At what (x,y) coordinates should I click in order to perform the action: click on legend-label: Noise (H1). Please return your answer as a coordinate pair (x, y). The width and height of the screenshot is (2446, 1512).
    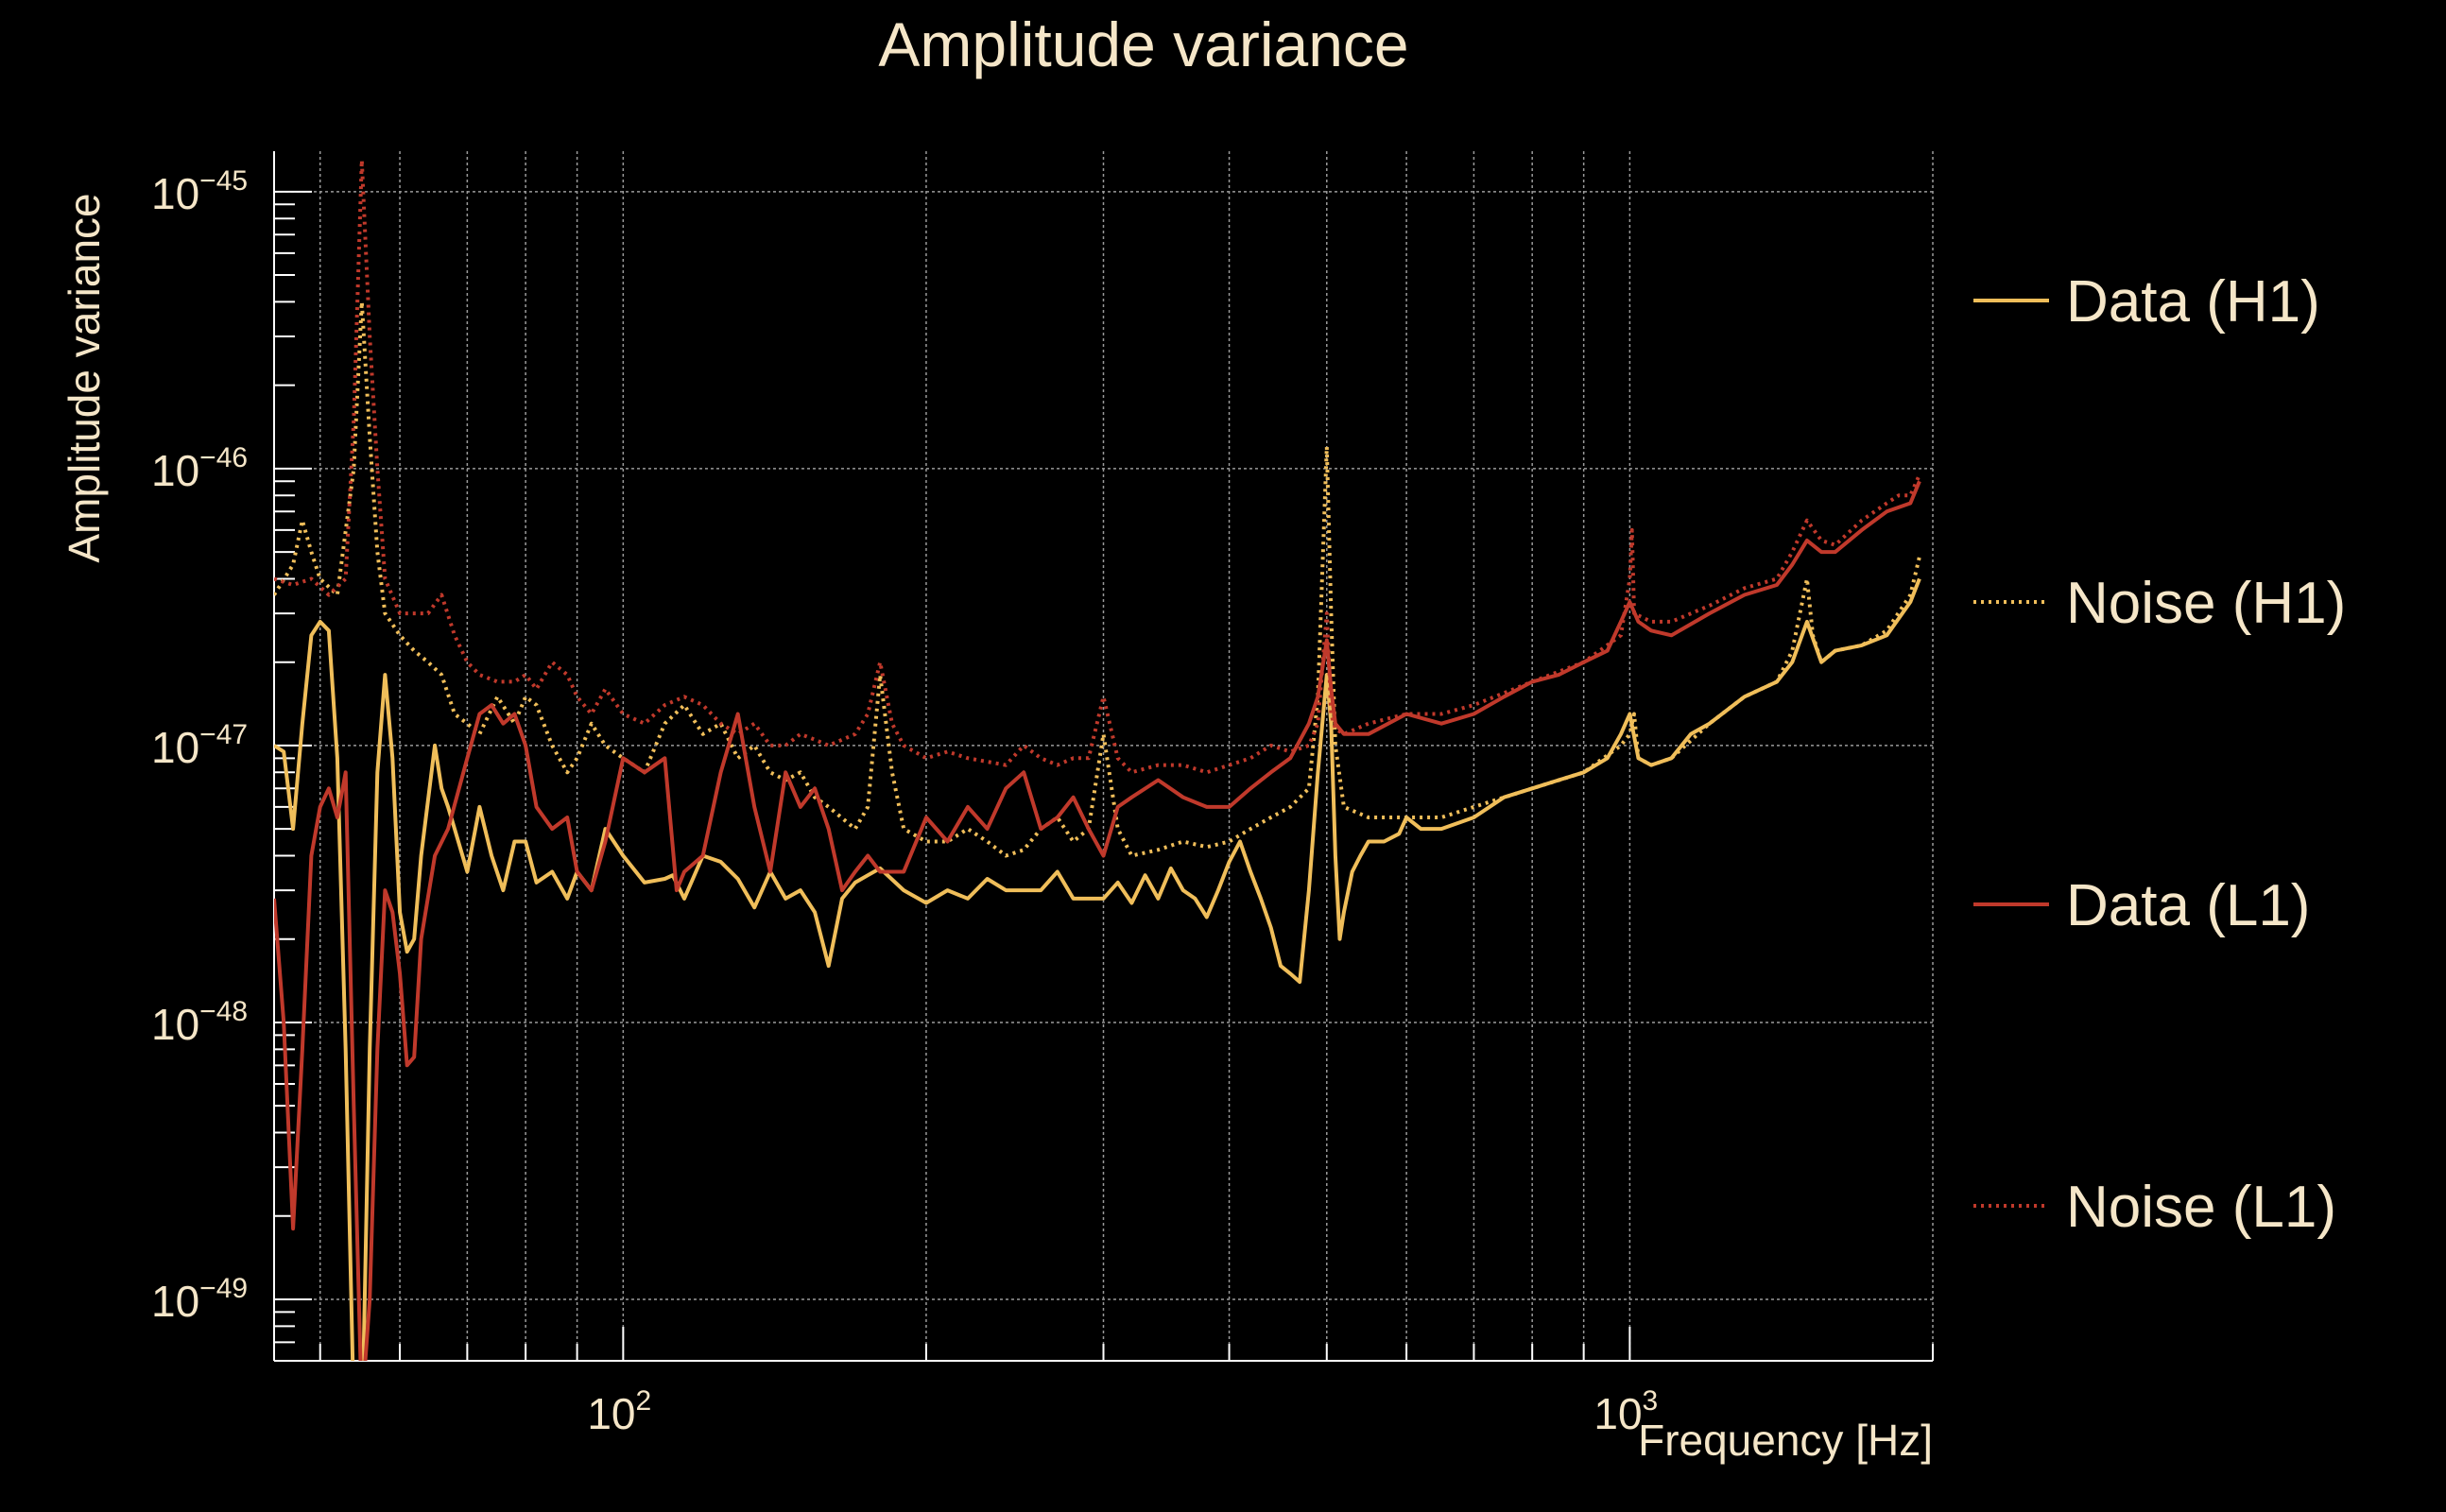
    Looking at the image, I should click on (2206, 603).